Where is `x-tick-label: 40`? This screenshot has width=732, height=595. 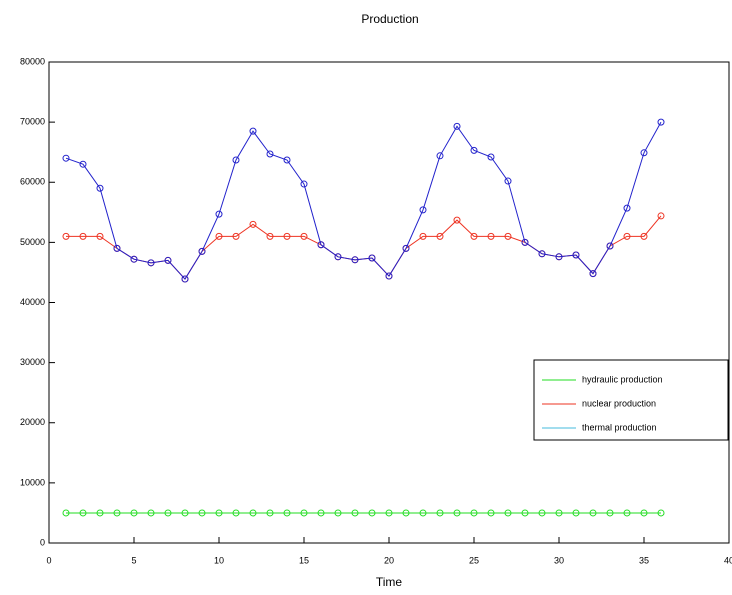 x-tick-label: 40 is located at coordinates (728, 560).